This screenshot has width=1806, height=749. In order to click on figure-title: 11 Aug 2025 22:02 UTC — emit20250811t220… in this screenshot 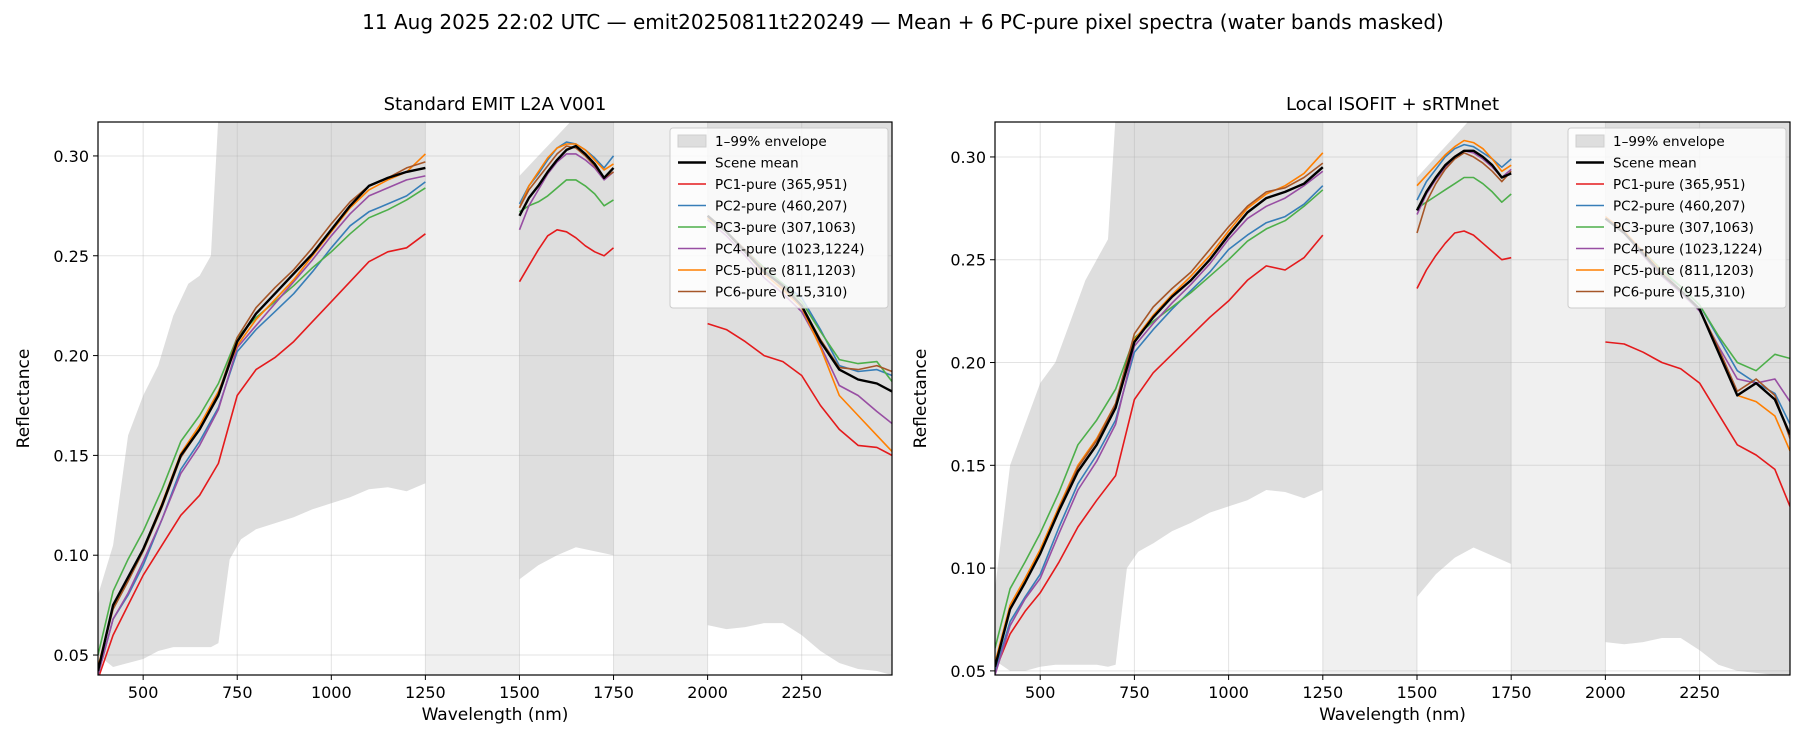, I will do `click(903, 22)`.